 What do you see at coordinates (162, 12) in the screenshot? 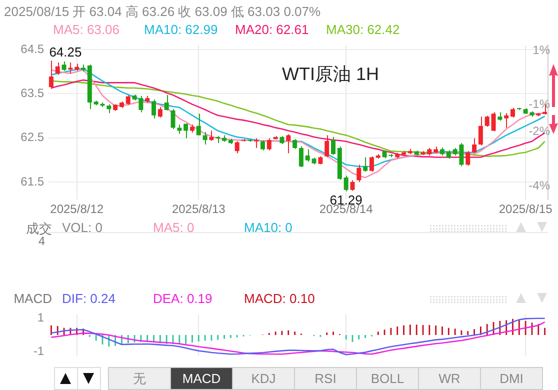
I see `chart-subtitle: 2025/08/15 开 63.04 高 63.26 收 63.09 低 63.03 0.07%` at bounding box center [162, 12].